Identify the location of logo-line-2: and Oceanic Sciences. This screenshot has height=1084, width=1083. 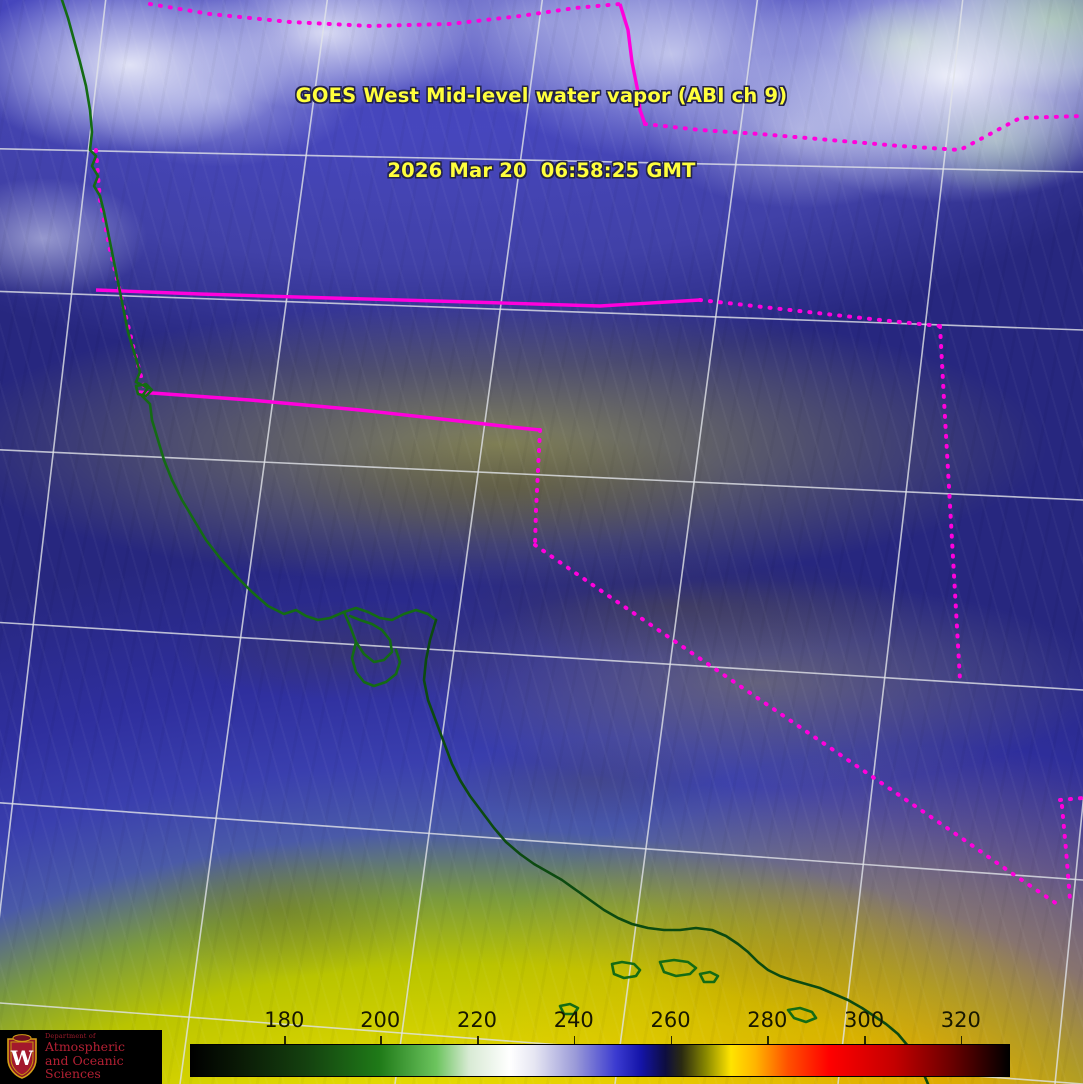
(84, 1067).